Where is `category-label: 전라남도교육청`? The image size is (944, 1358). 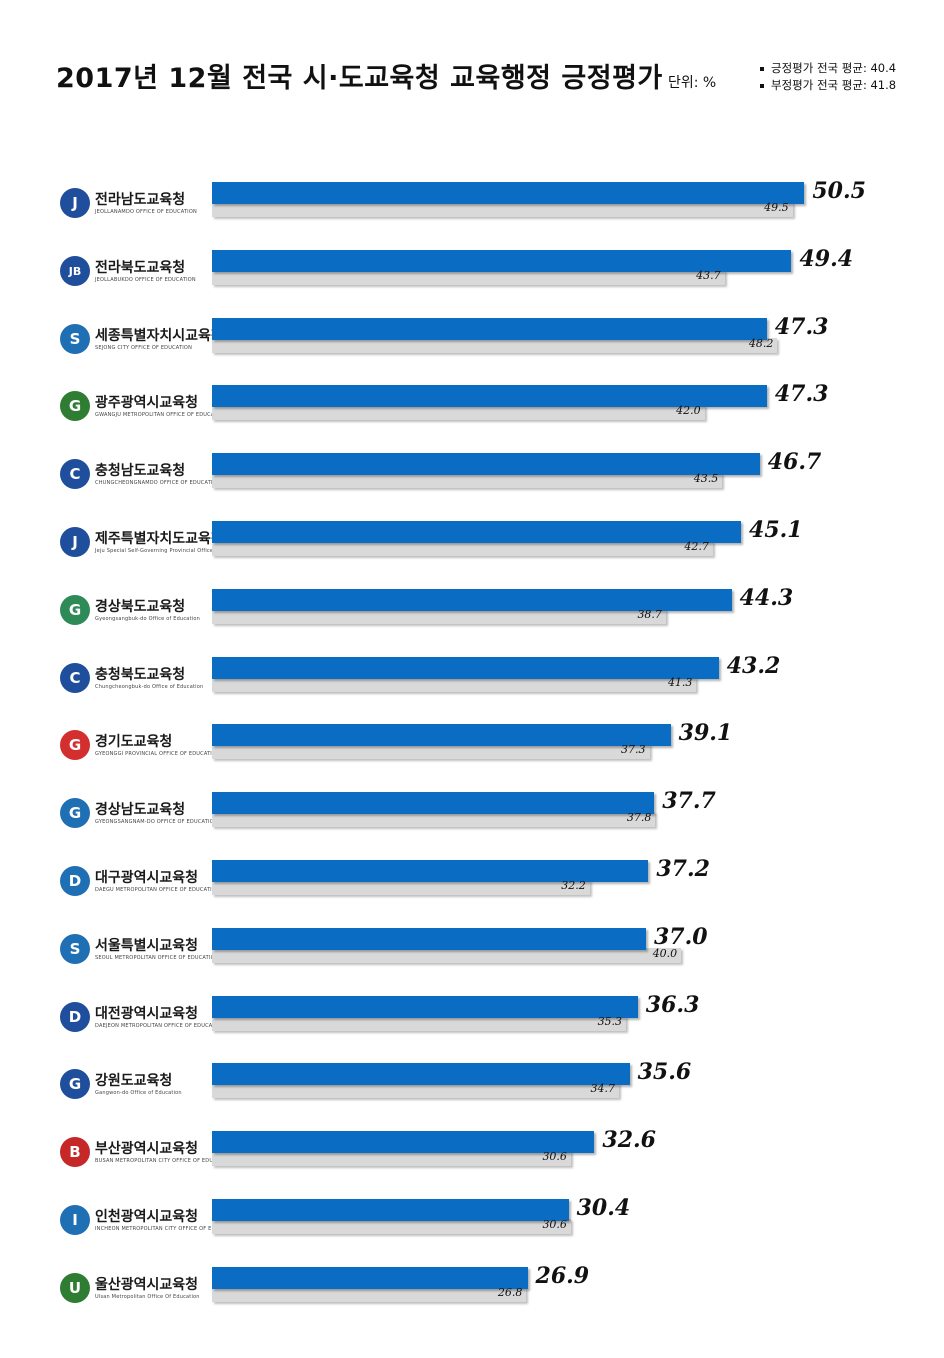
category-label: 전라남도교육청 is located at coordinates (140, 200).